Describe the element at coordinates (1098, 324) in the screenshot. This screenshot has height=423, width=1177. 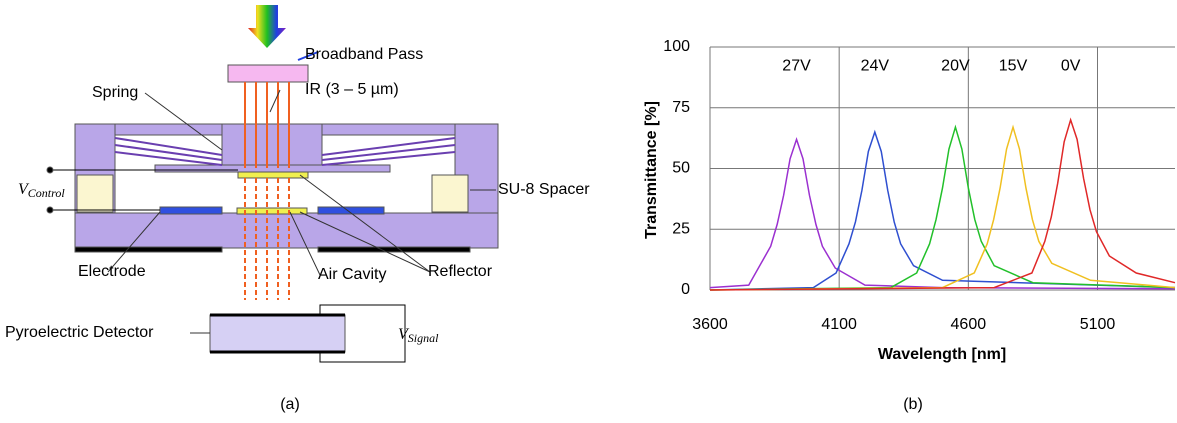
I see `x-tick-label: 5100` at that location.